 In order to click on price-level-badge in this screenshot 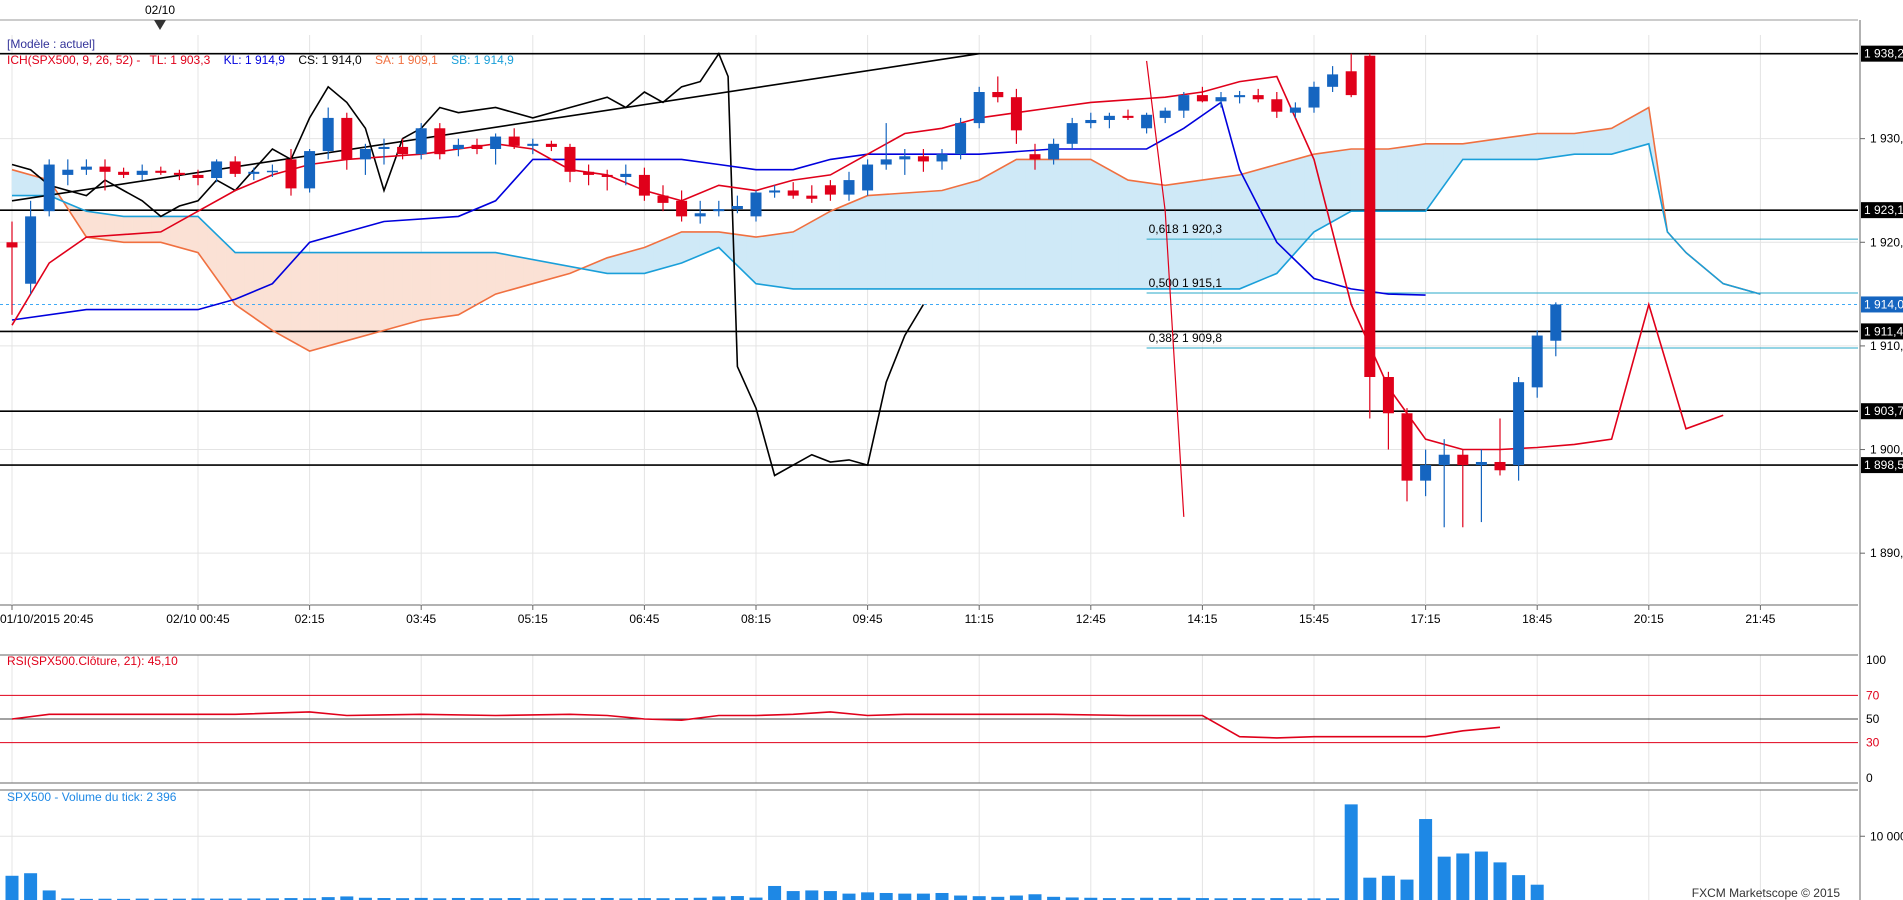, I will do `click(1882, 53)`.